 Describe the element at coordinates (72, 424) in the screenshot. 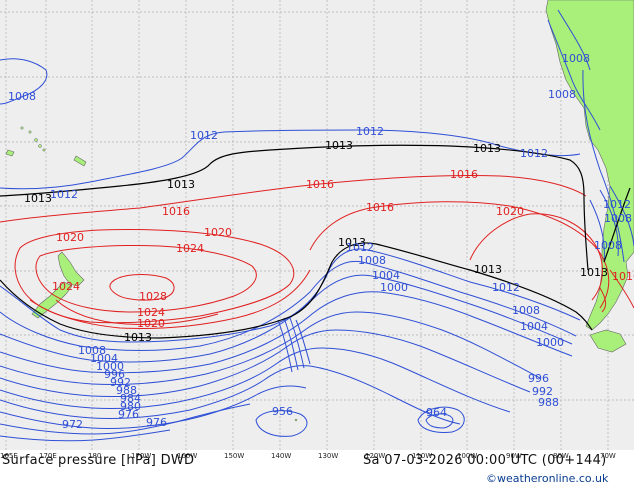

I see `isobar-label-low: 972` at that location.